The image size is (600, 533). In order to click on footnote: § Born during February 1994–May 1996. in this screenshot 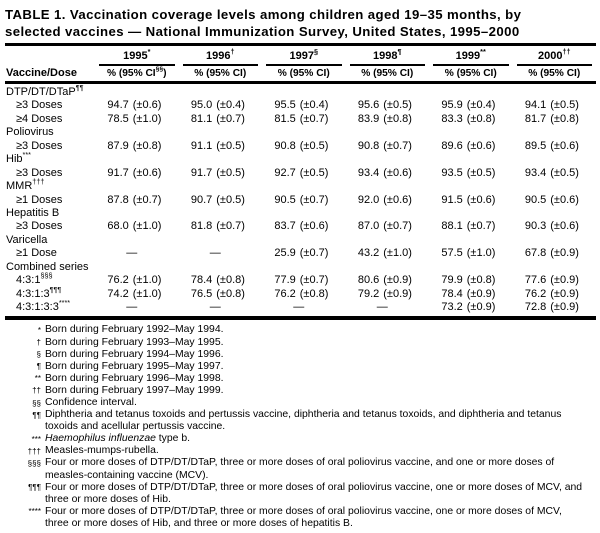, I will do `click(300, 355)`.